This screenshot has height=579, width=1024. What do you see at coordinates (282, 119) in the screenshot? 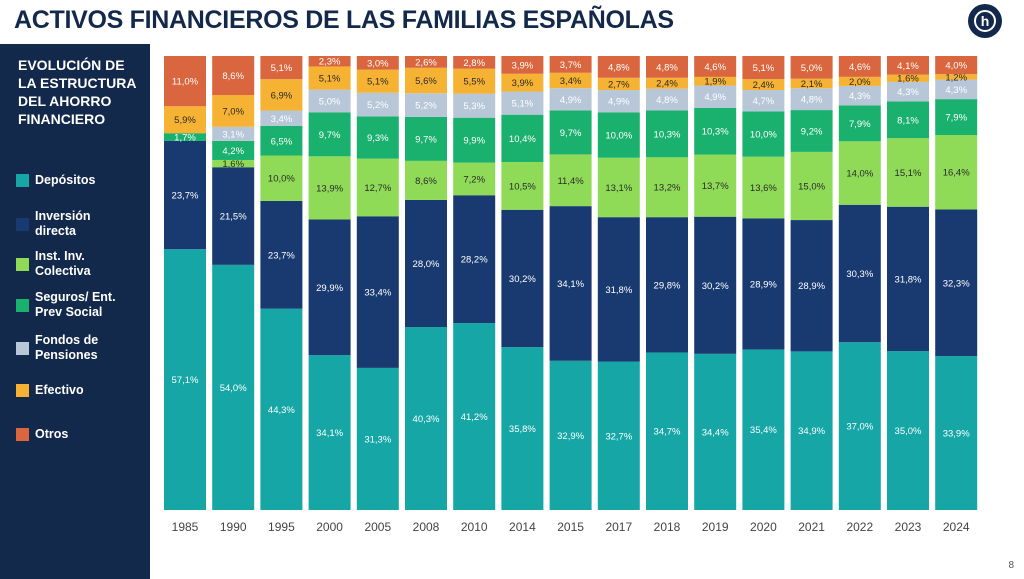
I see `data-label: 3,4%` at bounding box center [282, 119].